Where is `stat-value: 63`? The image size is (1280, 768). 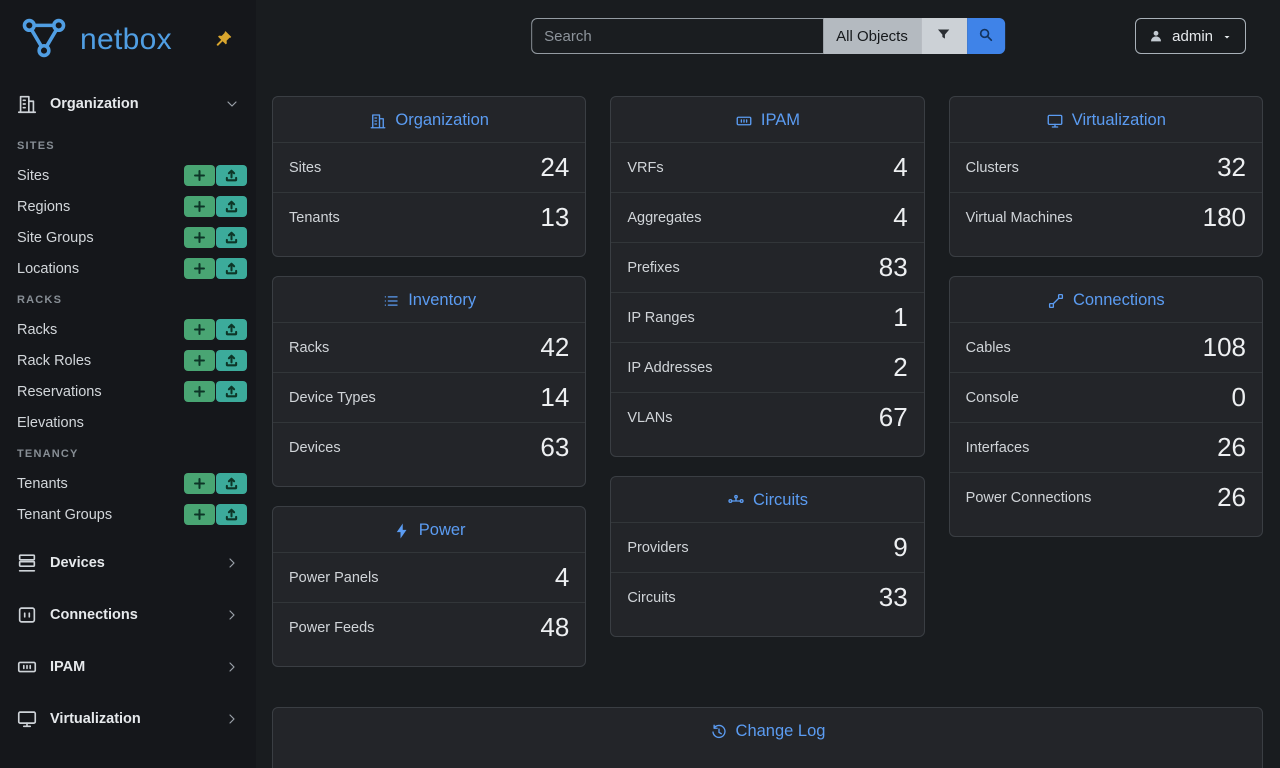 stat-value: 63 is located at coordinates (555, 447).